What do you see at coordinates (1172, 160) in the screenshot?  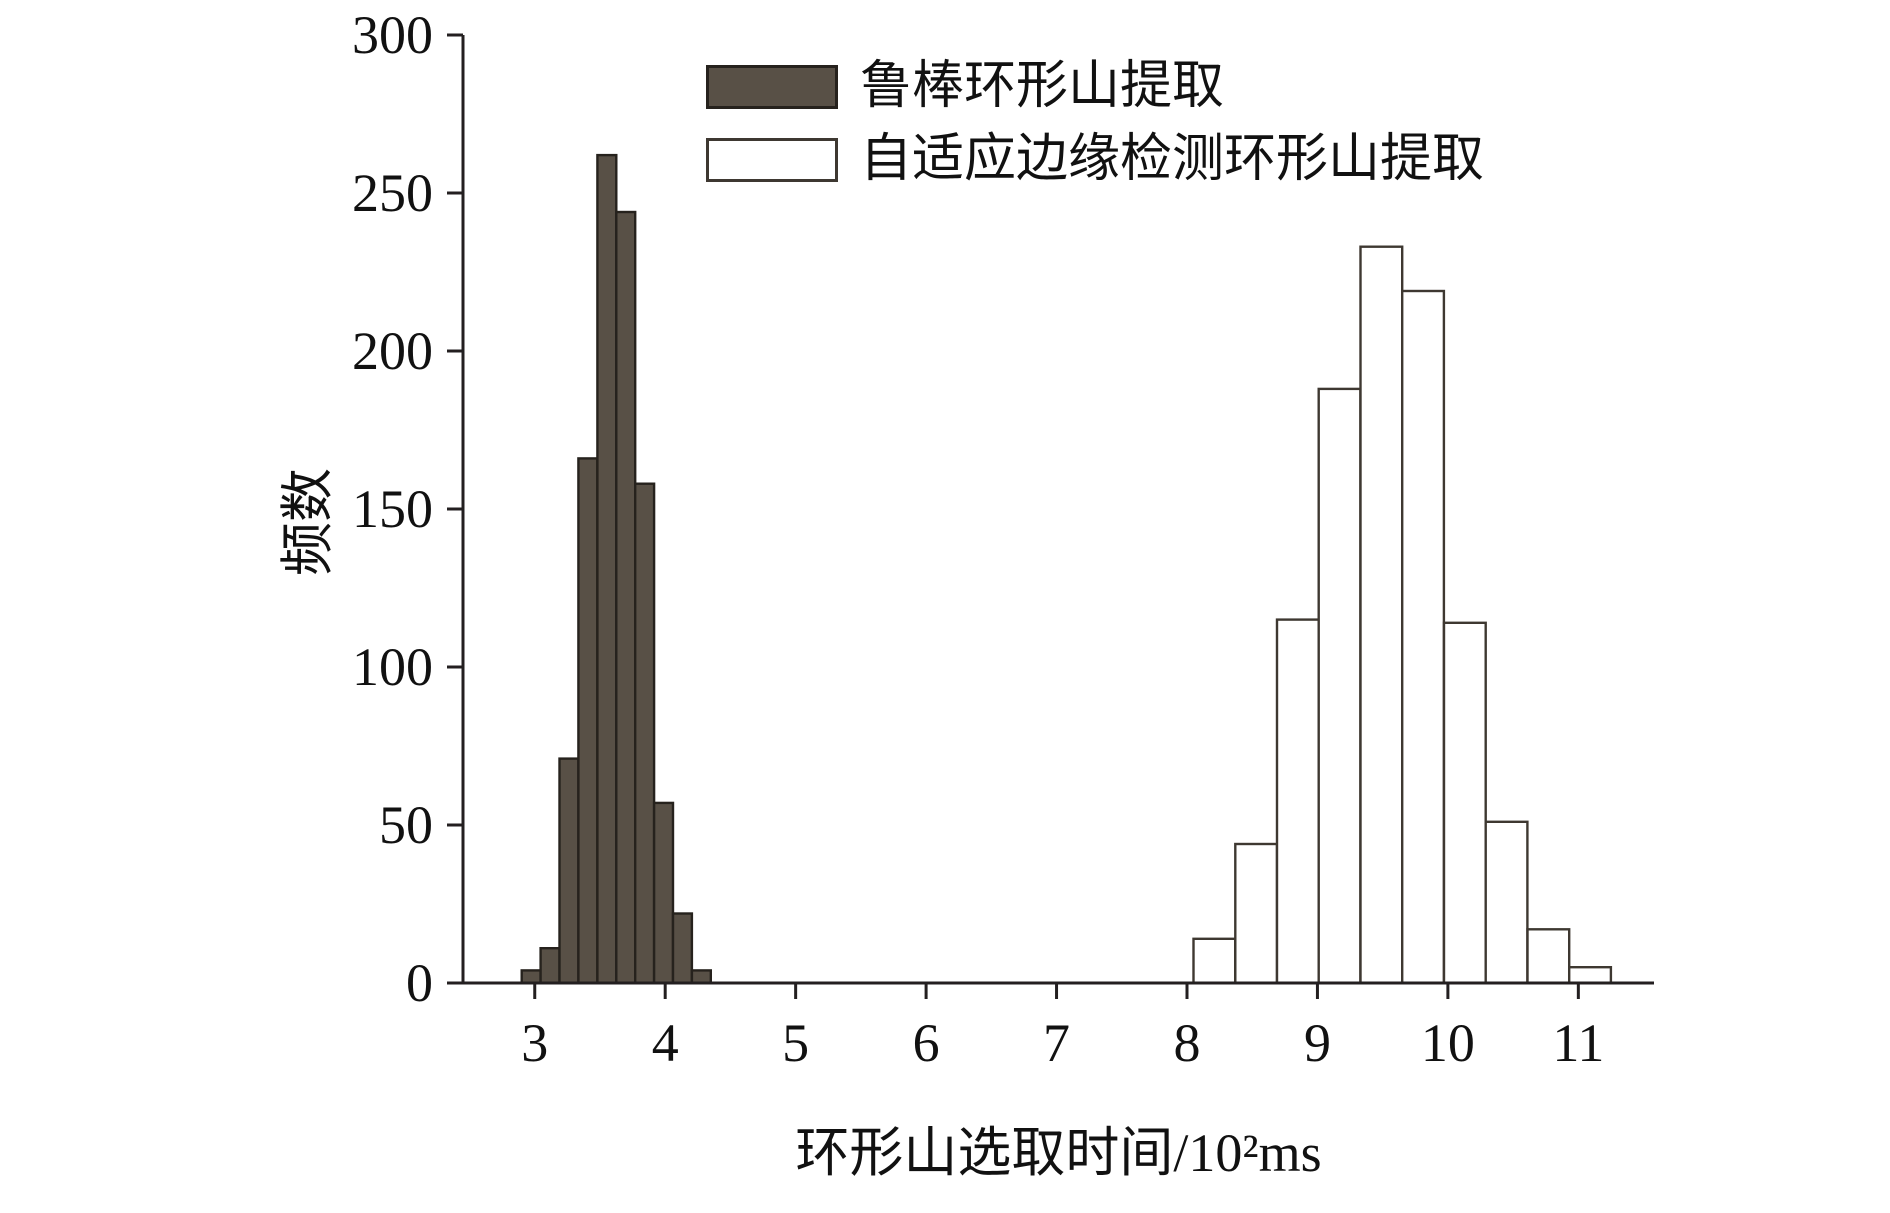 I see `legend-label-adaptive: 自适应边缘检测环形山提取` at bounding box center [1172, 160].